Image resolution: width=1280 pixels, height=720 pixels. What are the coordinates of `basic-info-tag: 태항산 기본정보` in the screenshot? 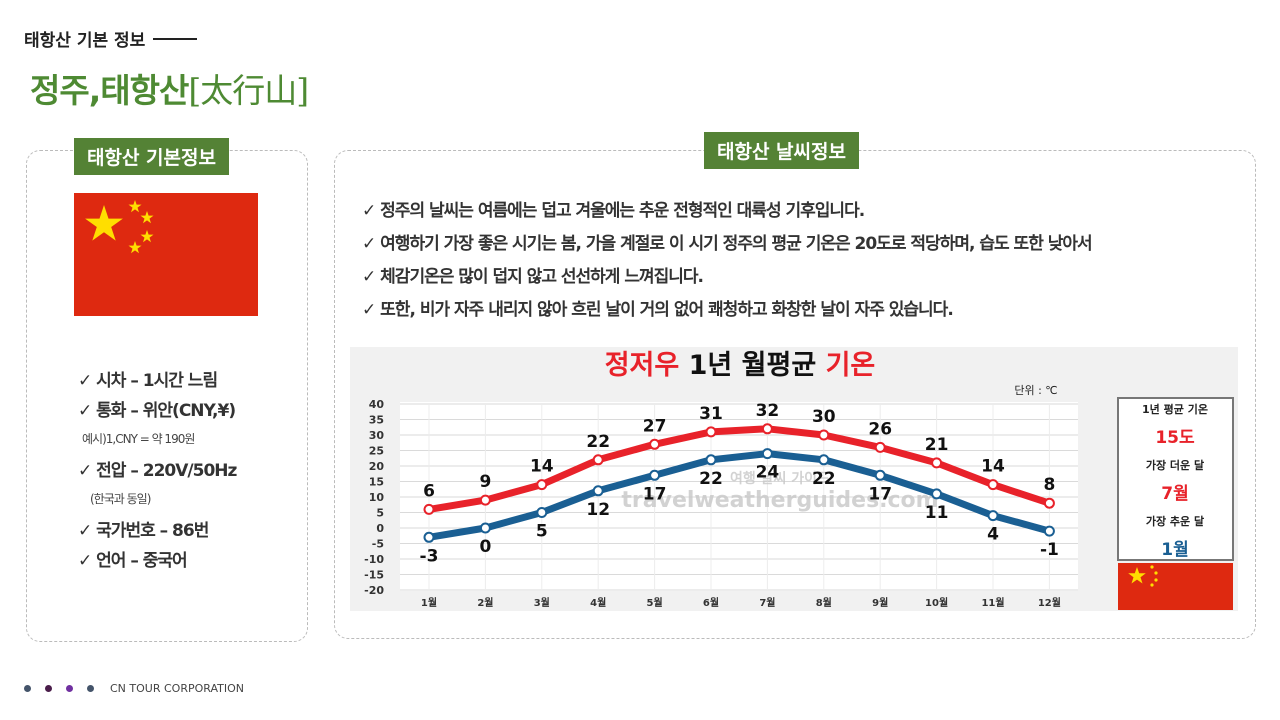 It's located at (151, 156).